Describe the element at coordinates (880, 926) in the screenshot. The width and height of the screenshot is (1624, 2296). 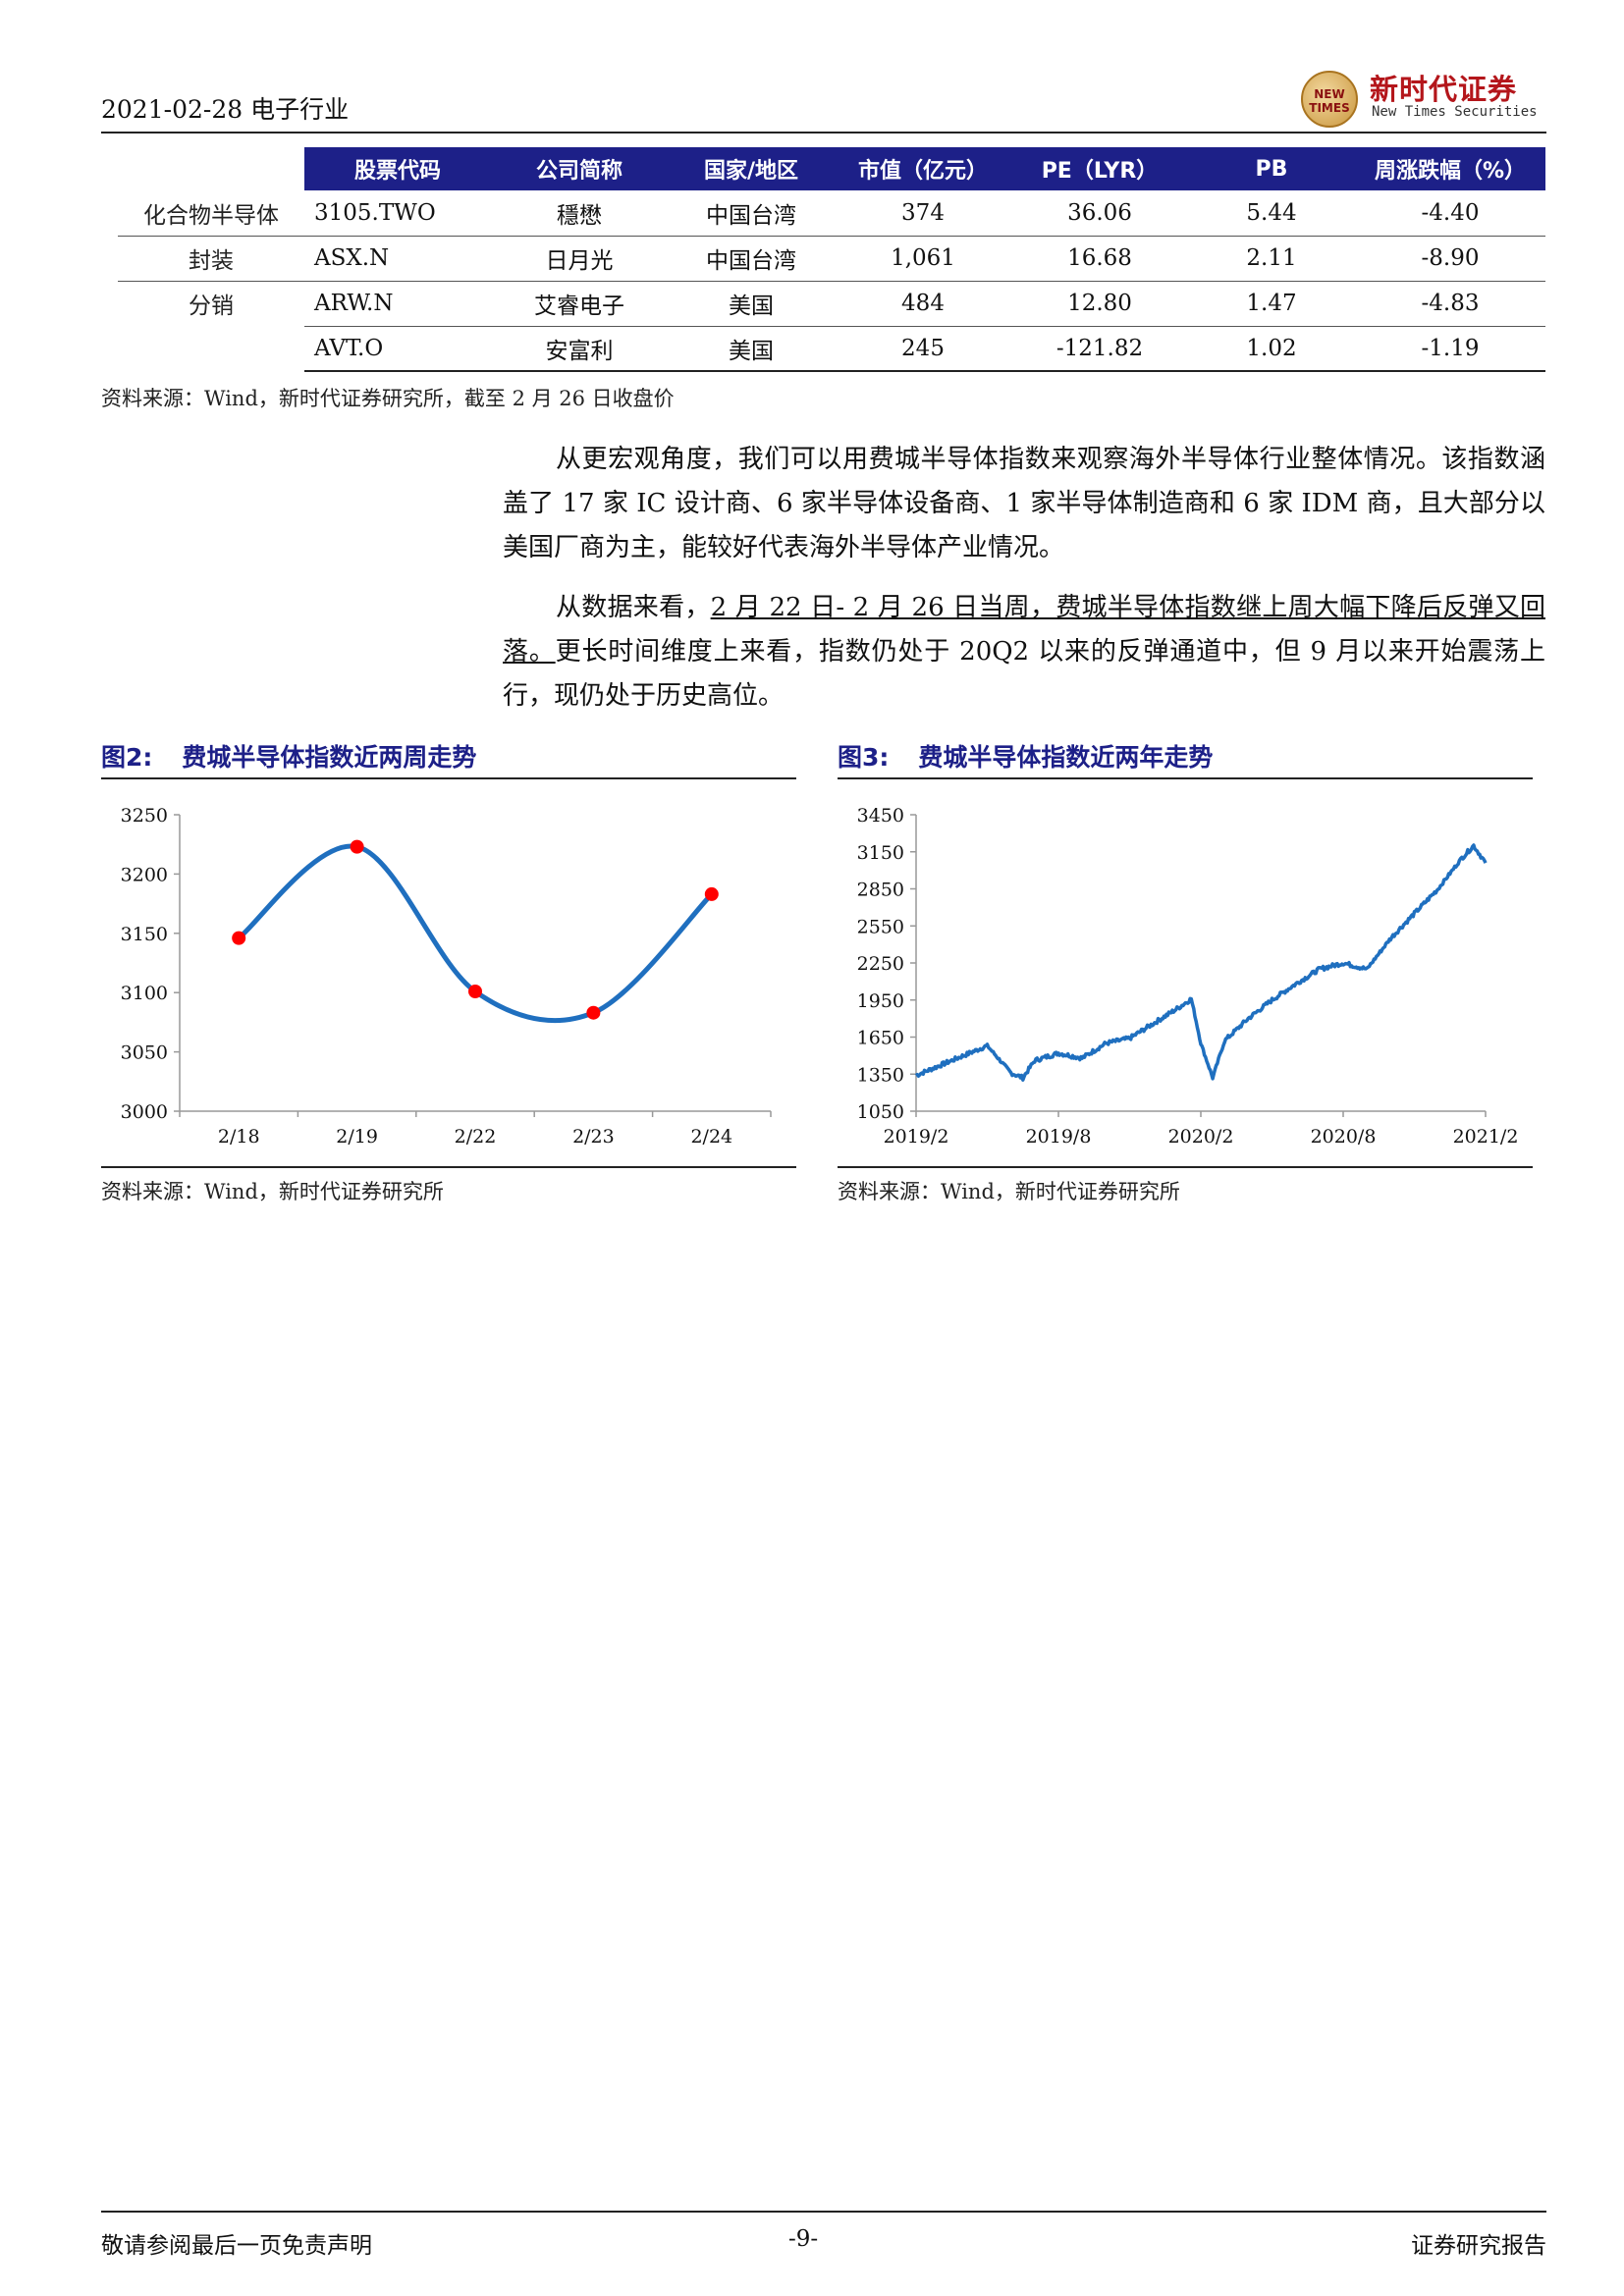
I see `fig3-y-tick-label: 2550` at that location.